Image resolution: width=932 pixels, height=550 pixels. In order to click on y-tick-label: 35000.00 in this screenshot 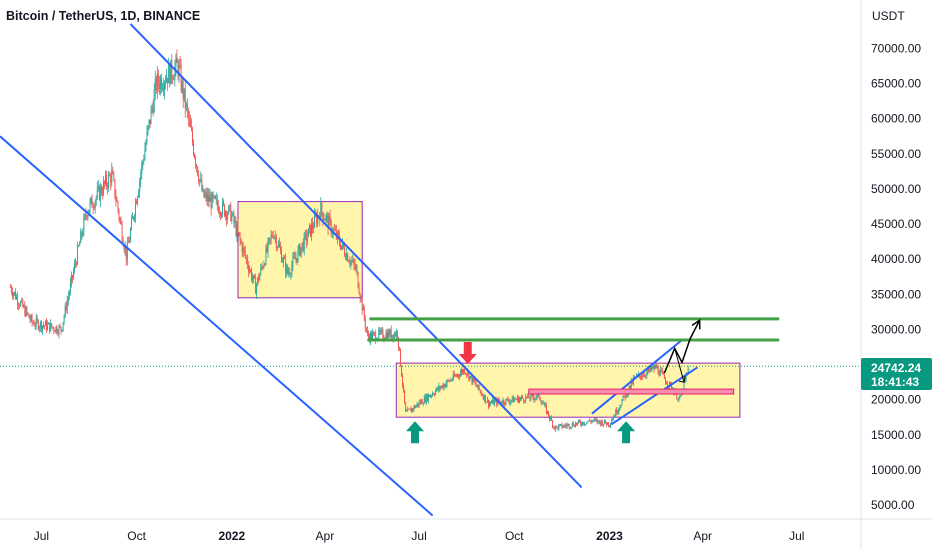, I will do `click(896, 294)`.